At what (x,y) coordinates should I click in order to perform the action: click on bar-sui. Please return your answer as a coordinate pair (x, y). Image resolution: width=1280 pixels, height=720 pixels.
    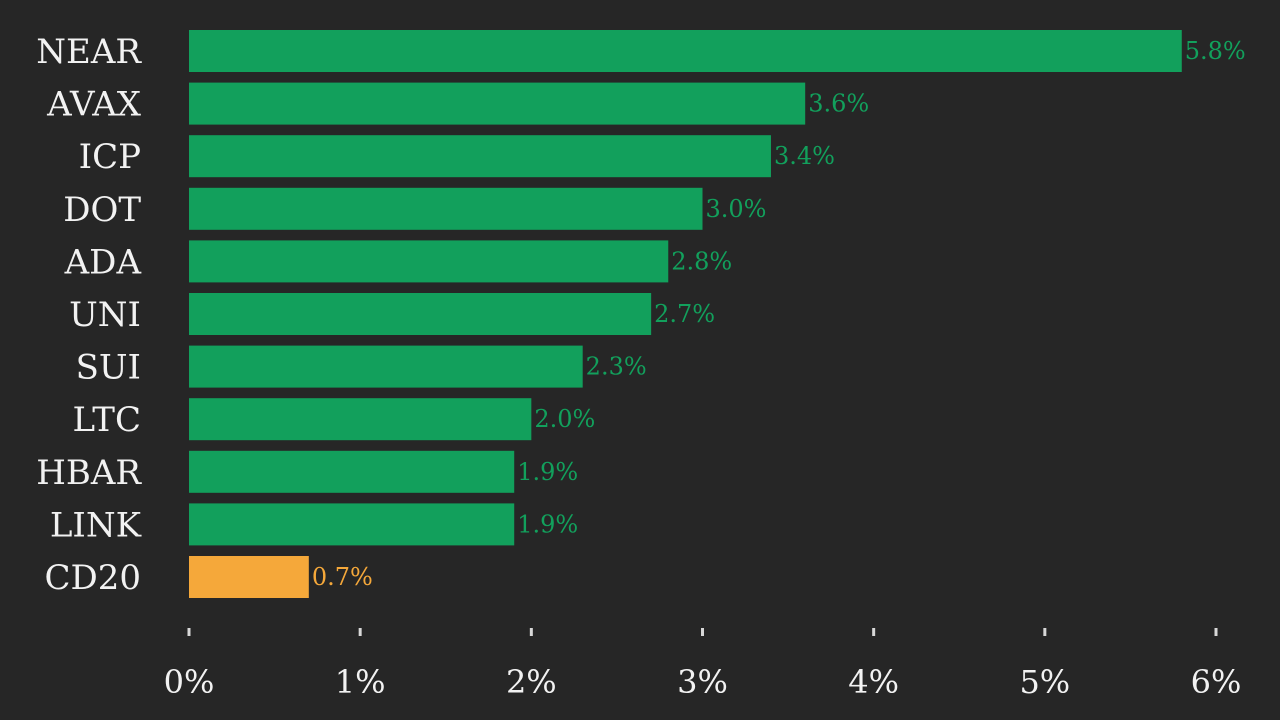
    Looking at the image, I should click on (386, 366).